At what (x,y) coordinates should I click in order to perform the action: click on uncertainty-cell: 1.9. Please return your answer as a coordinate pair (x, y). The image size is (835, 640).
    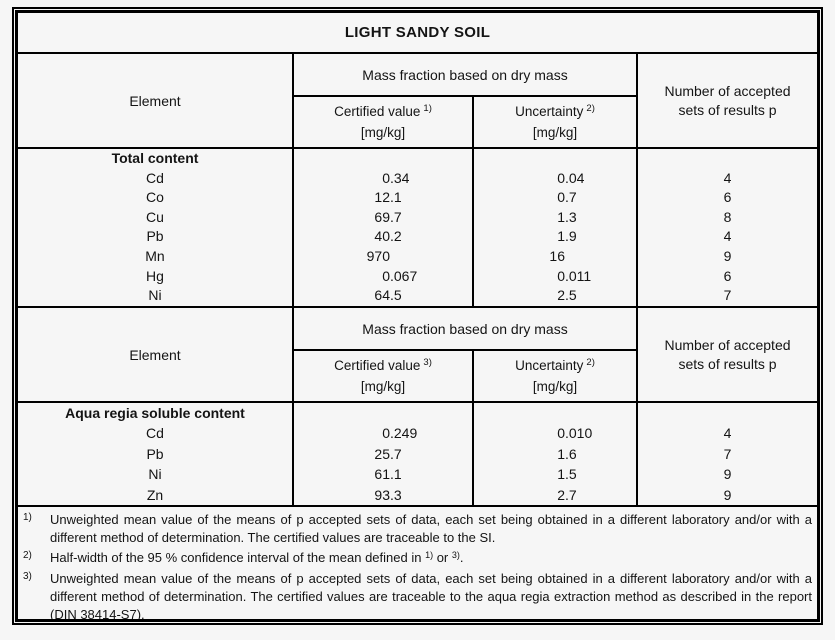
    Looking at the image, I should click on (567, 236).